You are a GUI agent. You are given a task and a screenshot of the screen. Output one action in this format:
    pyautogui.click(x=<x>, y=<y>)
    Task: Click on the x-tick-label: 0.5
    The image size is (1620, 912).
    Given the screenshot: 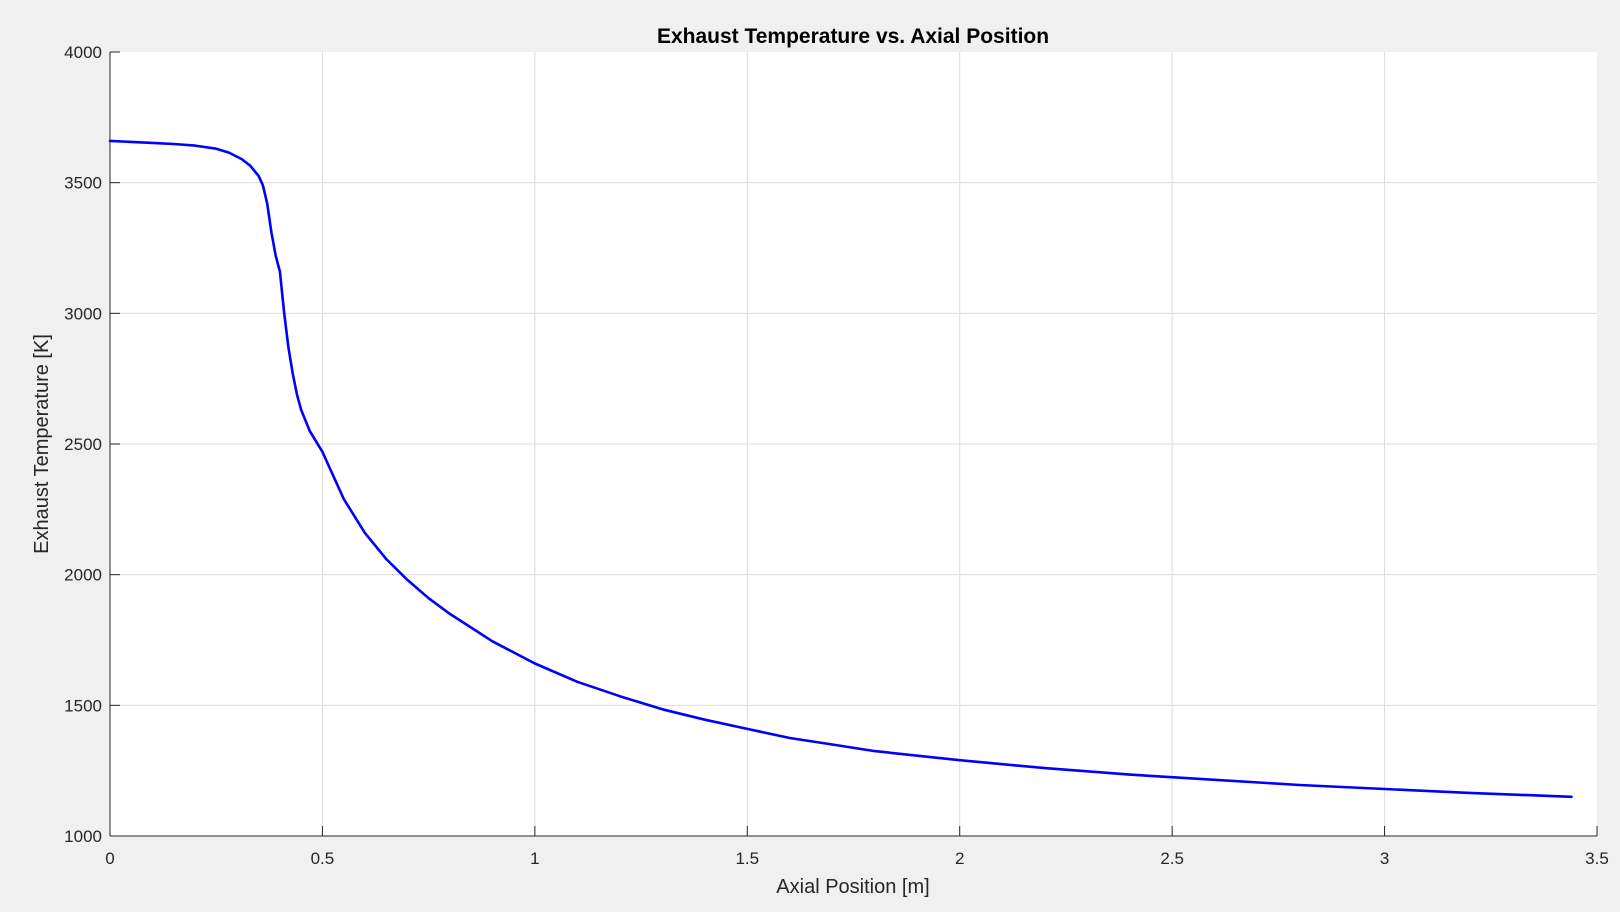 What is the action you would take?
    pyautogui.click(x=323, y=858)
    